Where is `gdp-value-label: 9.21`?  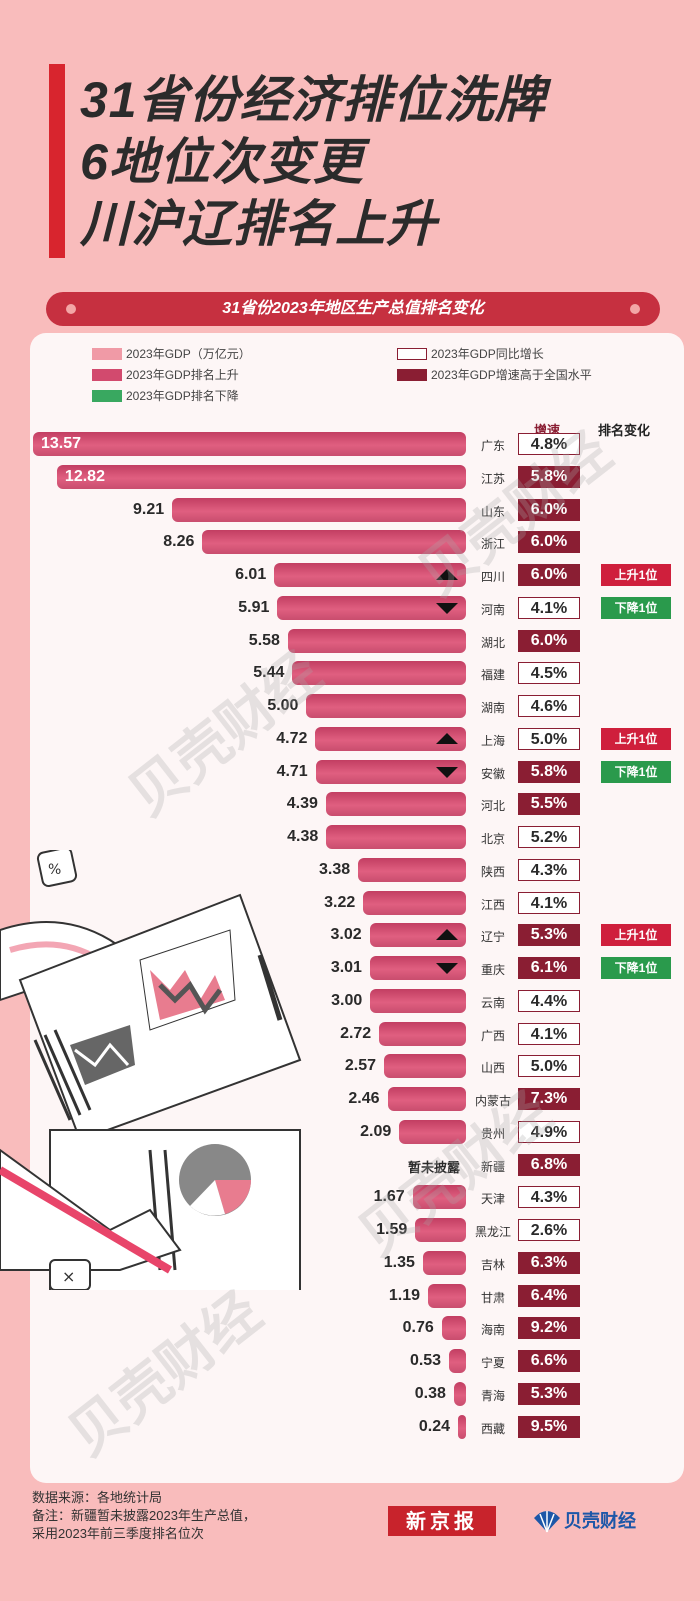
gdp-value-label: 9.21 is located at coordinates (148, 509).